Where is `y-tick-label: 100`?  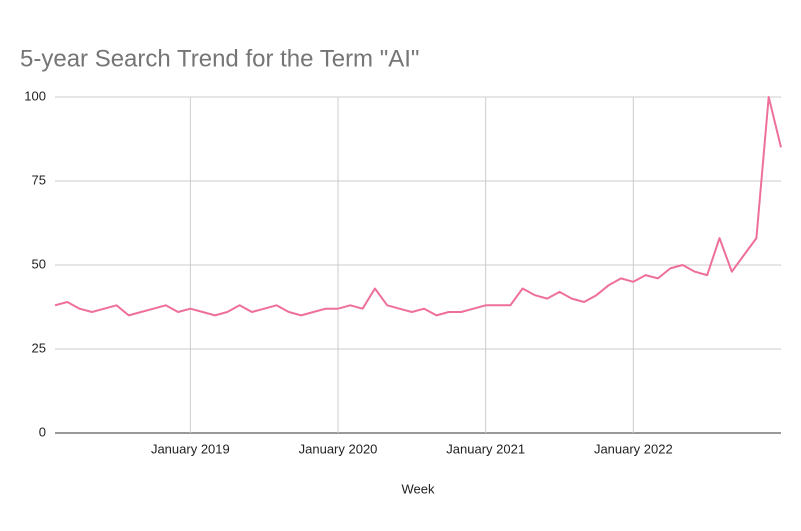
y-tick-label: 100 is located at coordinates (35, 95).